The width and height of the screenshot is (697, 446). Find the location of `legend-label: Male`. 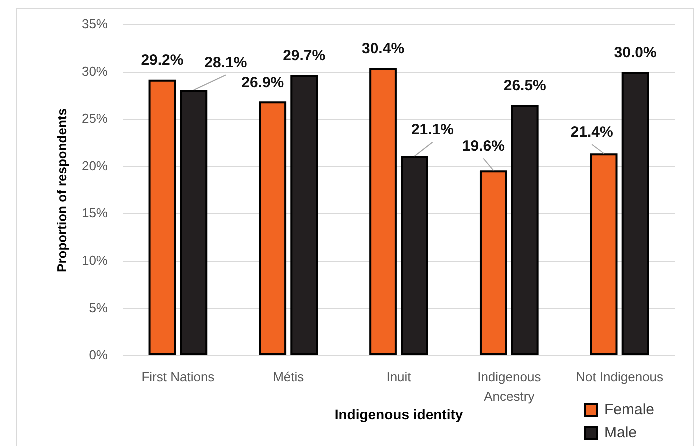

legend-label: Male is located at coordinates (621, 433).